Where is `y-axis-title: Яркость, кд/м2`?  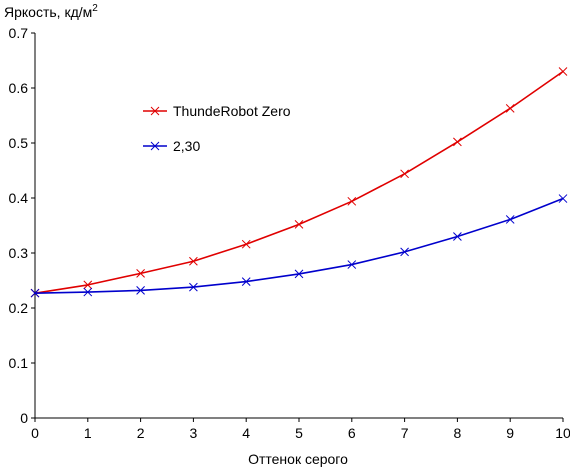
y-axis-title: Яркость, кд/м2 is located at coordinates (51, 11).